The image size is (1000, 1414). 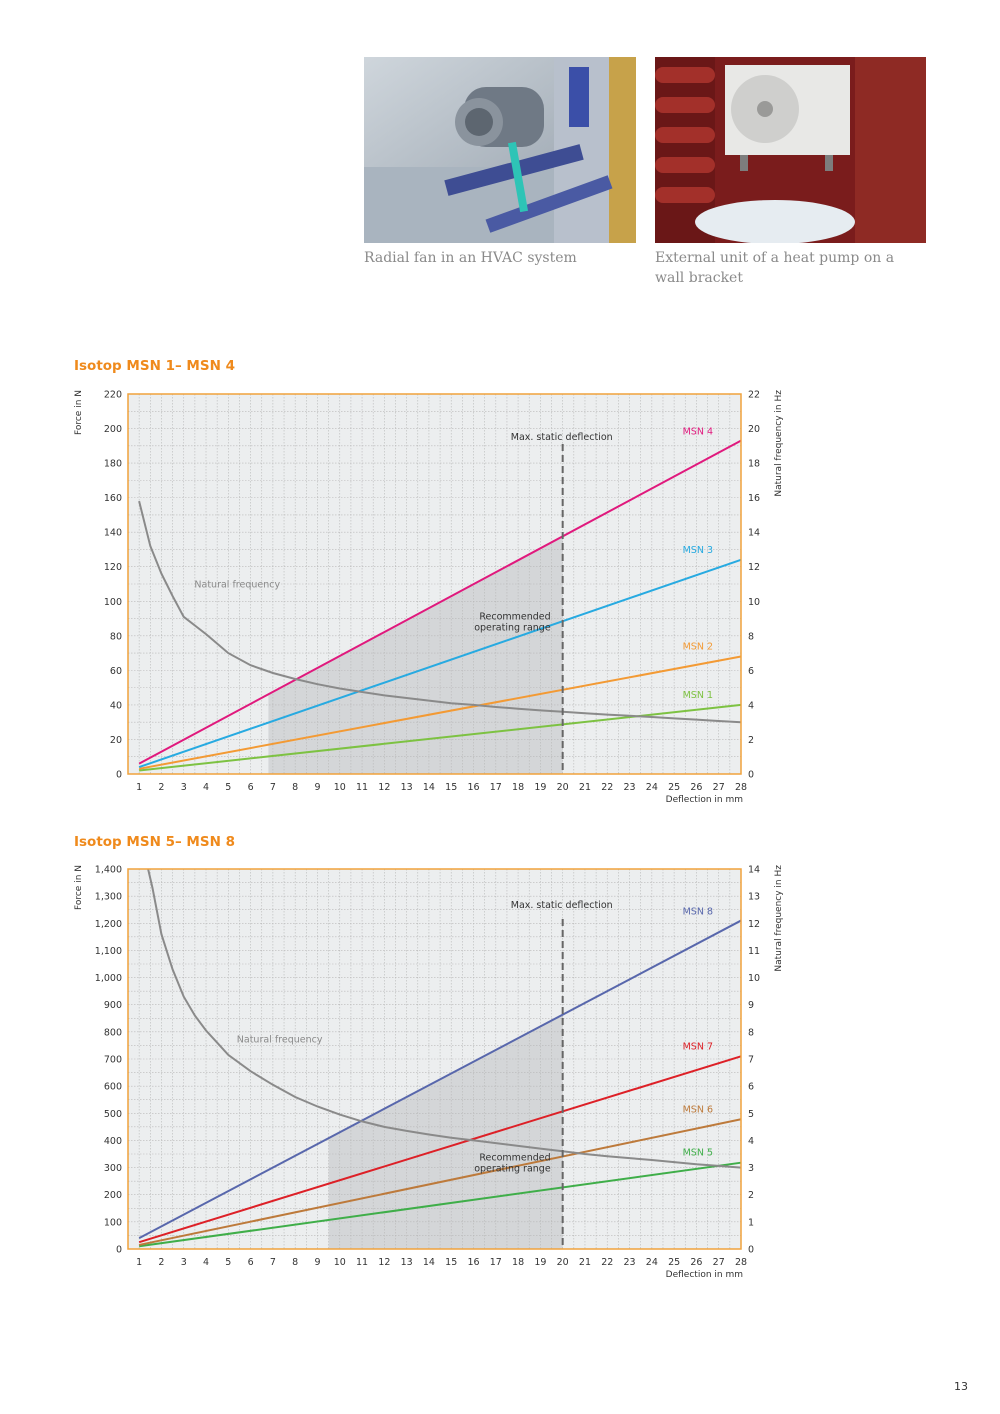 What do you see at coordinates (116, 636) in the screenshot?
I see `y-tick-label: 80` at bounding box center [116, 636].